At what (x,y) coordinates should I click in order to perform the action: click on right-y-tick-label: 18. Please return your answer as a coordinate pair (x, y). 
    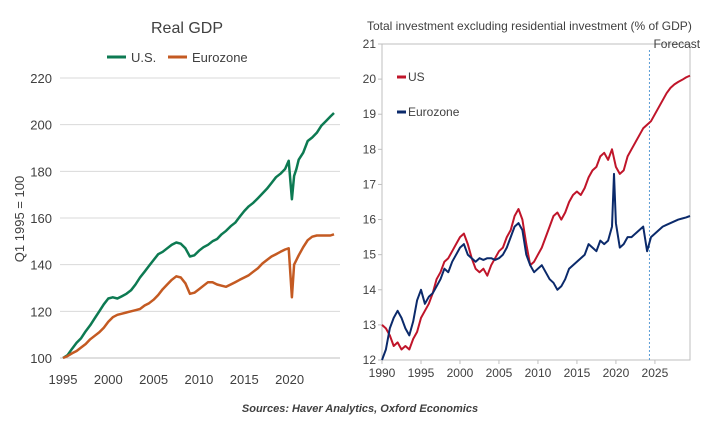
    Looking at the image, I should click on (370, 149).